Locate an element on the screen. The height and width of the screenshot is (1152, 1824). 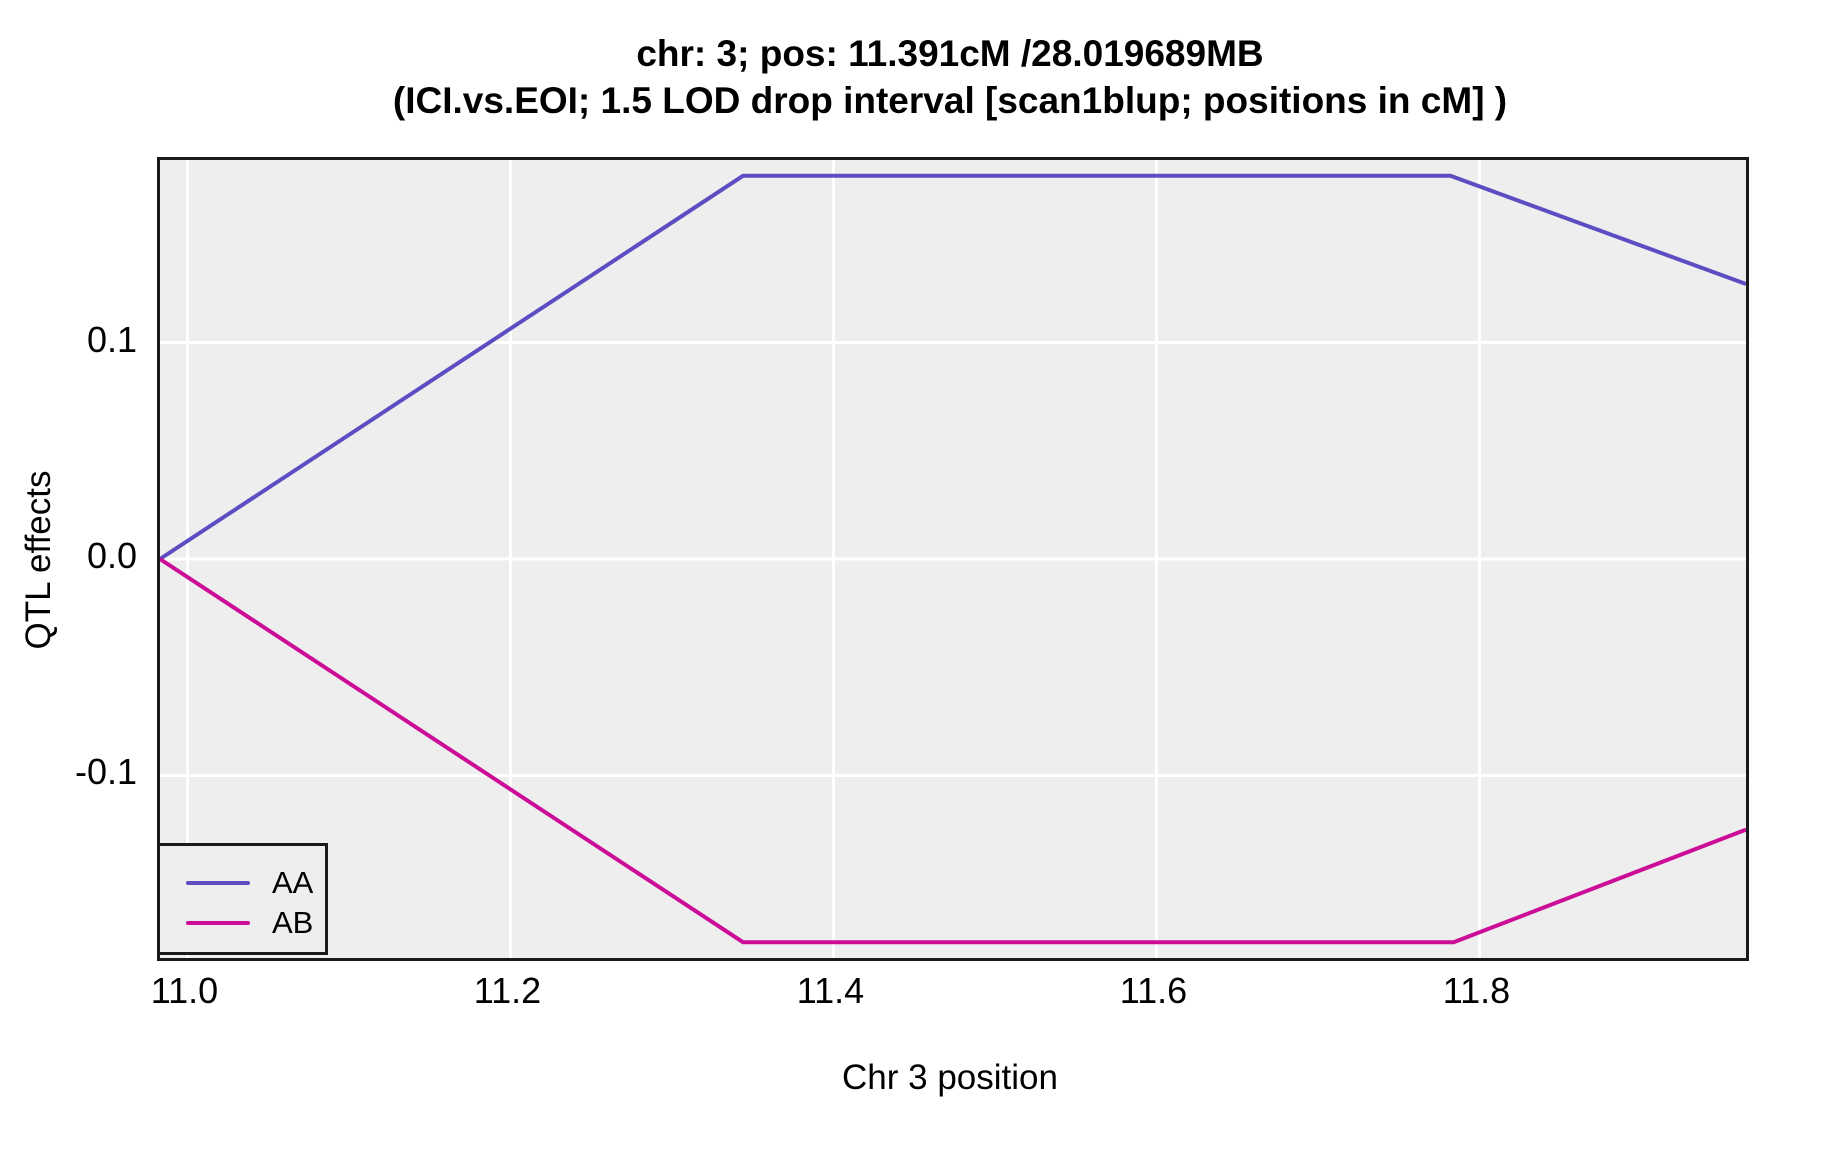
y-tick-label: 0.0 is located at coordinates (111, 555).